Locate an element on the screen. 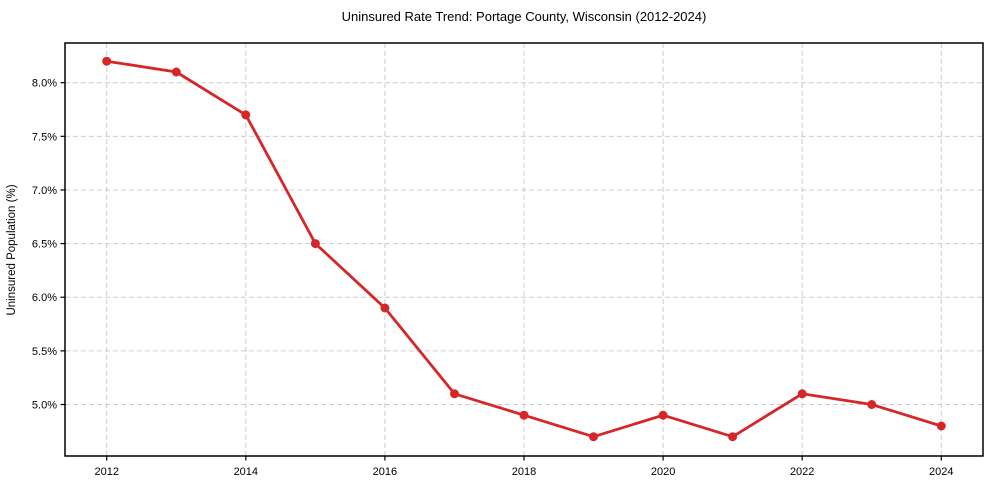 This screenshot has height=490, width=989. x-tick-label: 2012 is located at coordinates (106, 472).